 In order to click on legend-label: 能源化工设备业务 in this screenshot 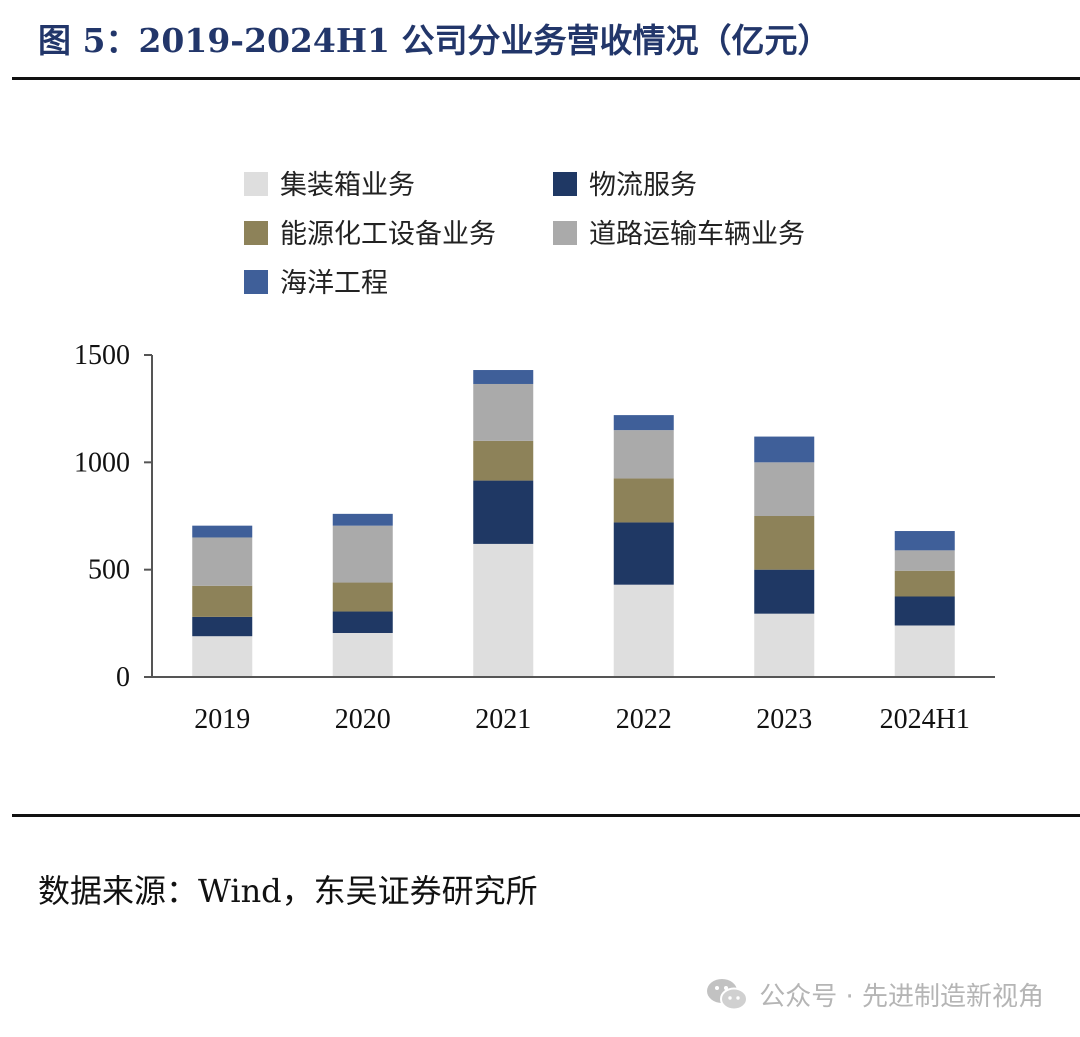, I will do `click(388, 234)`.